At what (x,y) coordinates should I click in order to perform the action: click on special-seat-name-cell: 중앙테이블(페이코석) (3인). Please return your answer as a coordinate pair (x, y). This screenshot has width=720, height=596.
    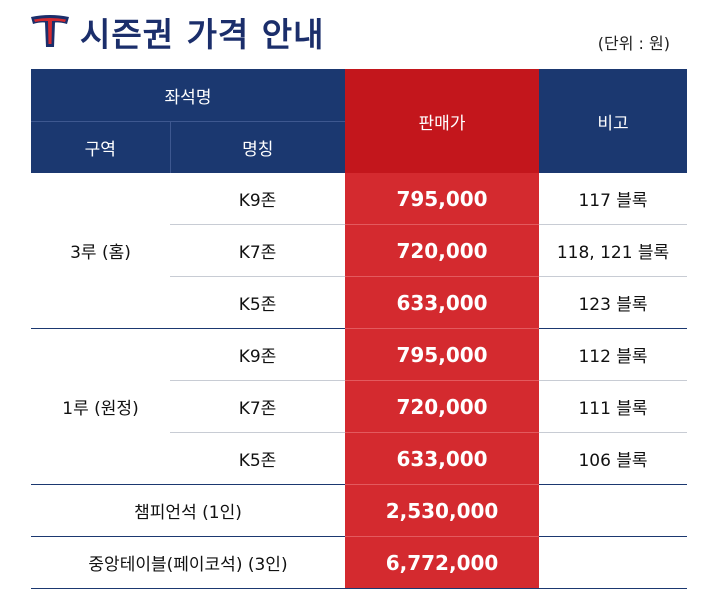
    Looking at the image, I should click on (188, 562).